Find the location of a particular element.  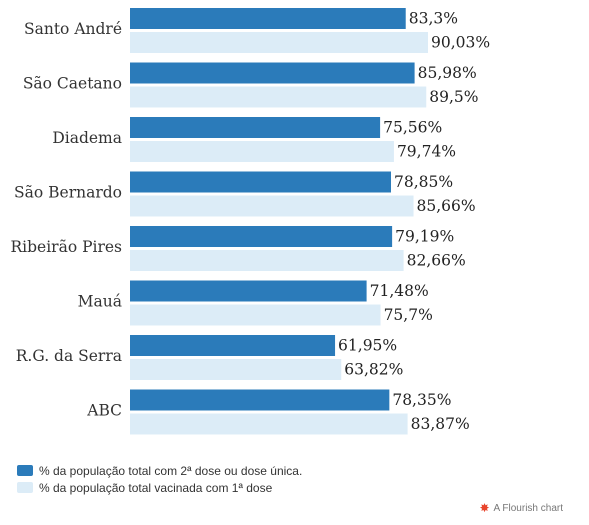

bar-first-dose-diadema is located at coordinates (262, 151).